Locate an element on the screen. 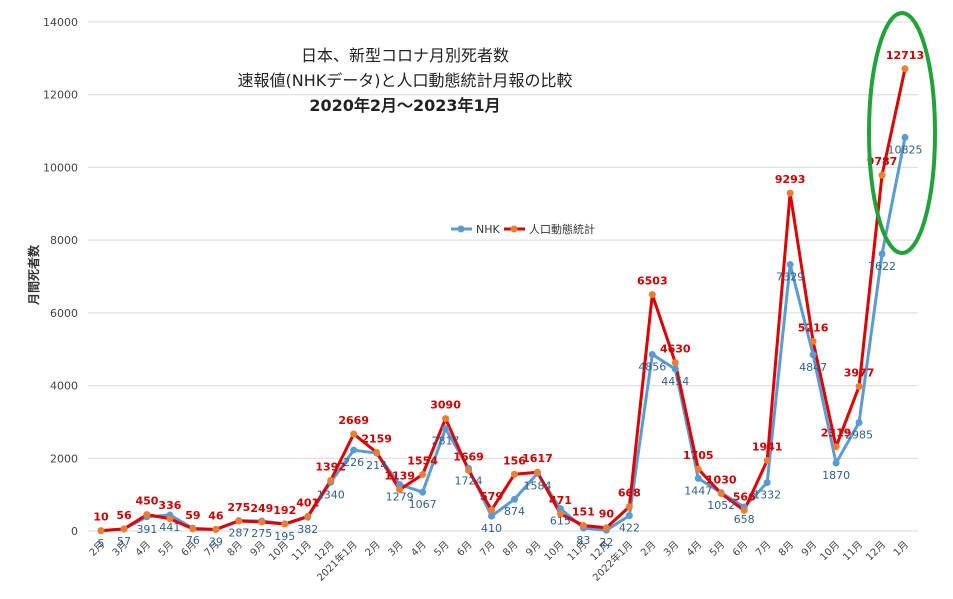  x-tick-label-16: 6月 is located at coordinates (465, 549).